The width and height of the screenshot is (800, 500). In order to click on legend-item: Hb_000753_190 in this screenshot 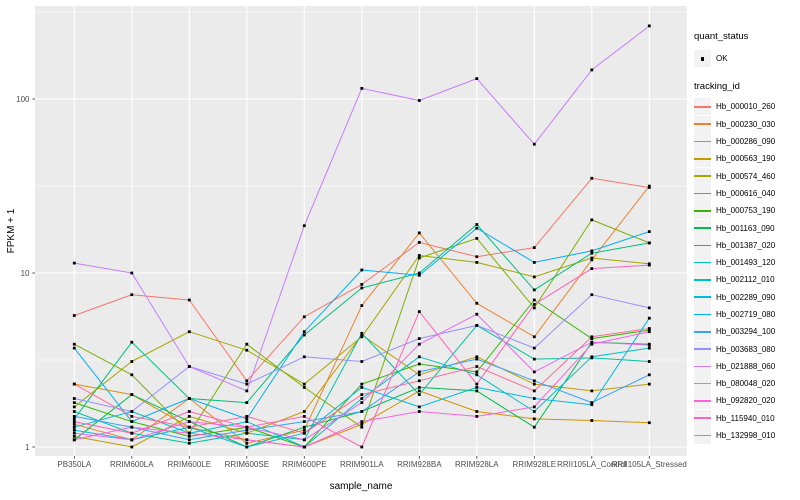, I will do `click(747, 211)`.